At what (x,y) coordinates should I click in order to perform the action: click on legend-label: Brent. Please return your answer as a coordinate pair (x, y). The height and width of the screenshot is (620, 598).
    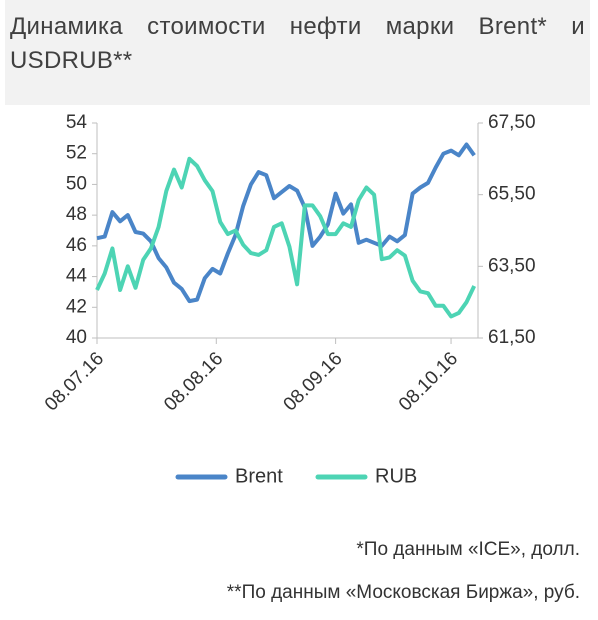
    Looking at the image, I should click on (259, 476).